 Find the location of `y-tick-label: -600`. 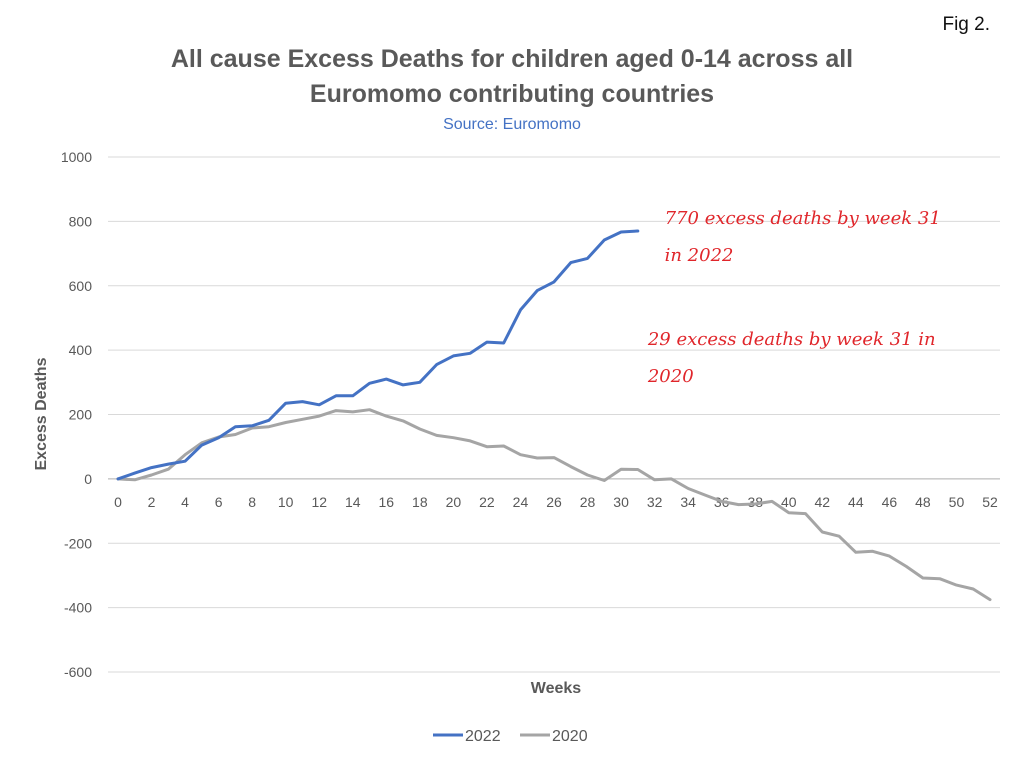

y-tick-label: -600 is located at coordinates (78, 672).